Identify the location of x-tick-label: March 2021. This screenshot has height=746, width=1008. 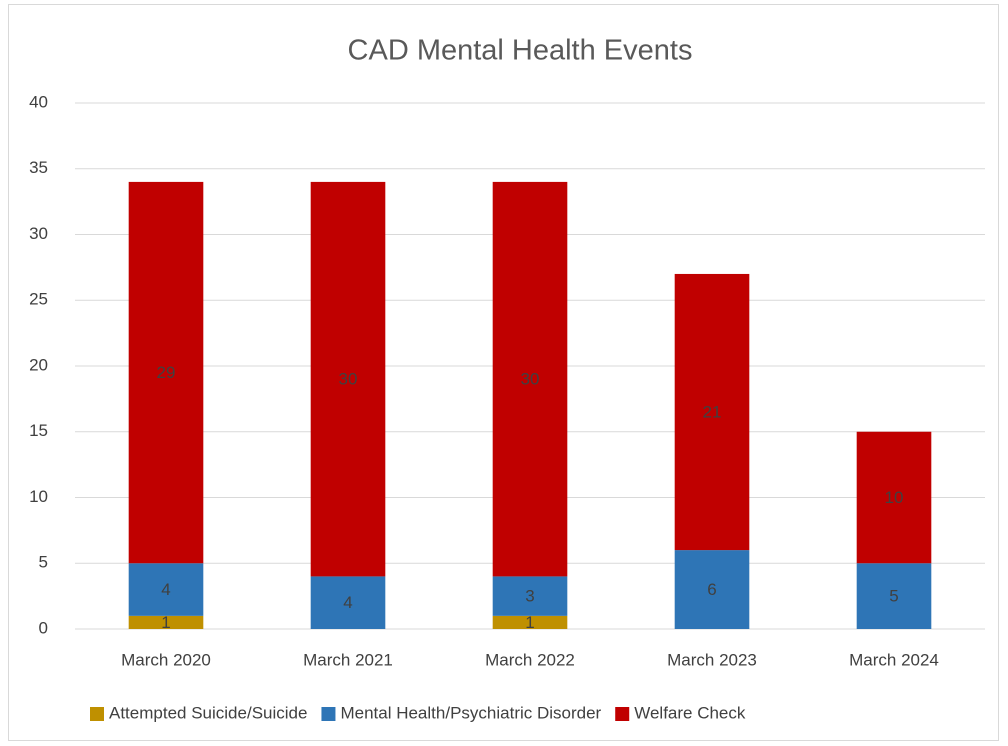
(348, 659).